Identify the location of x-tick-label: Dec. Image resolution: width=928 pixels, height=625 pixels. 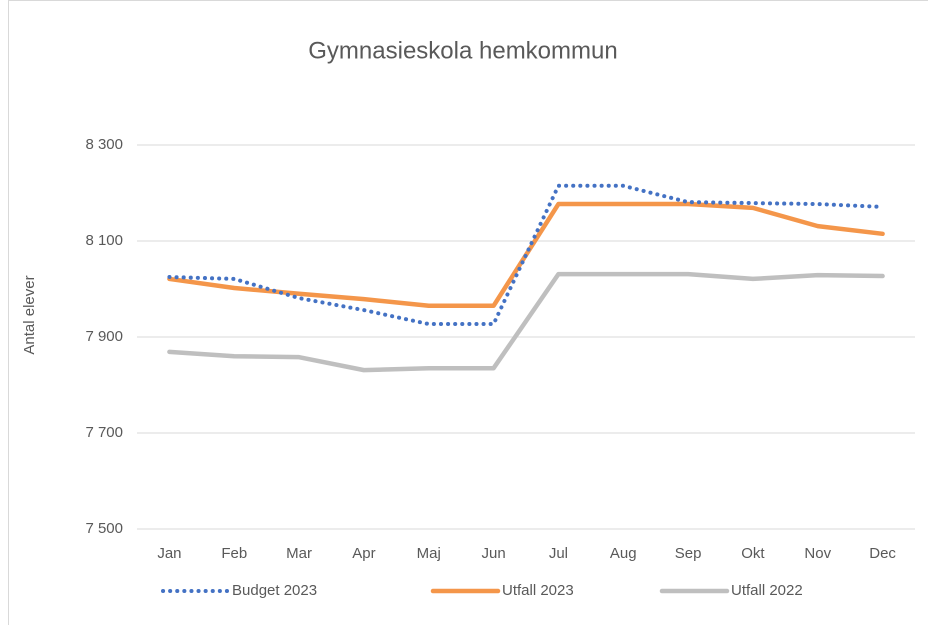
(882, 553).